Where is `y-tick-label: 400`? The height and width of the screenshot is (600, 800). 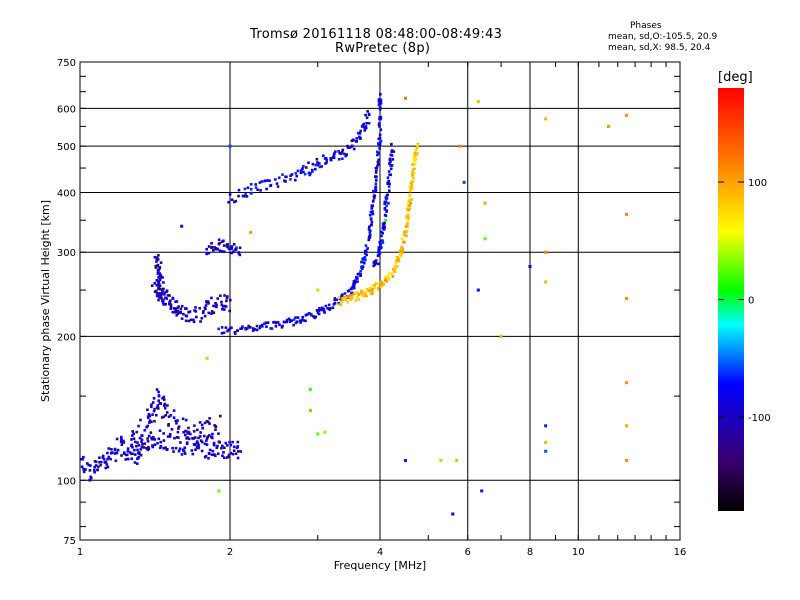 y-tick-label: 400 is located at coordinates (66, 193).